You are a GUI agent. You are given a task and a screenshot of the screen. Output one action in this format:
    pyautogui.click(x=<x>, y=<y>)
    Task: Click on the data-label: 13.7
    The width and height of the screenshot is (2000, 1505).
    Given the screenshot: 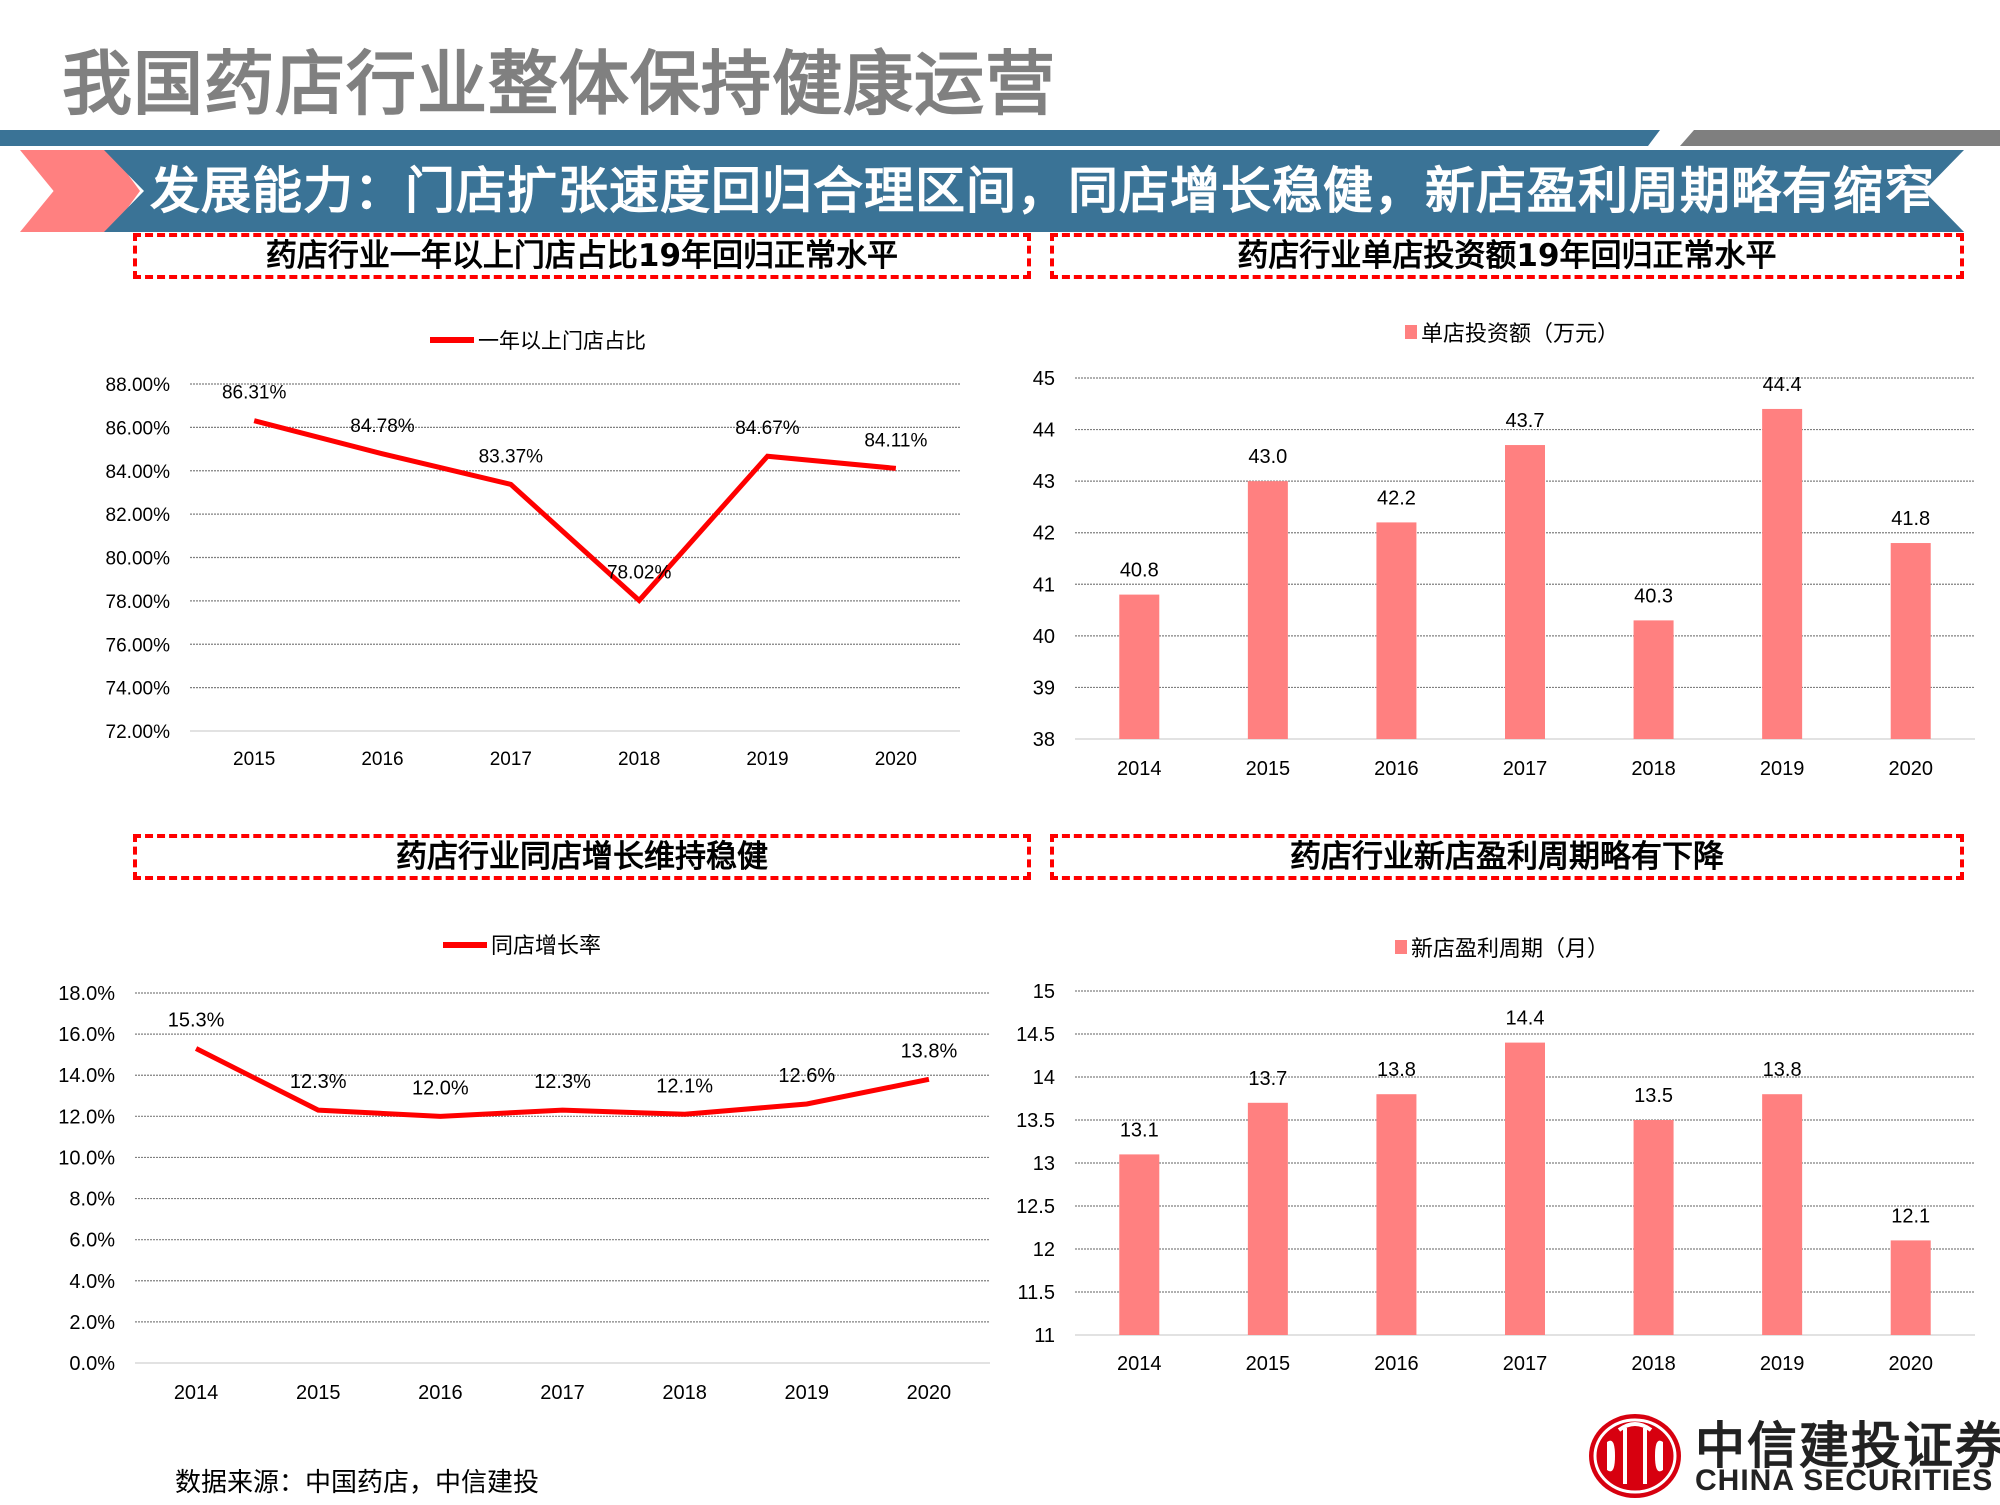 What is the action you would take?
    pyautogui.click(x=1267, y=1079)
    